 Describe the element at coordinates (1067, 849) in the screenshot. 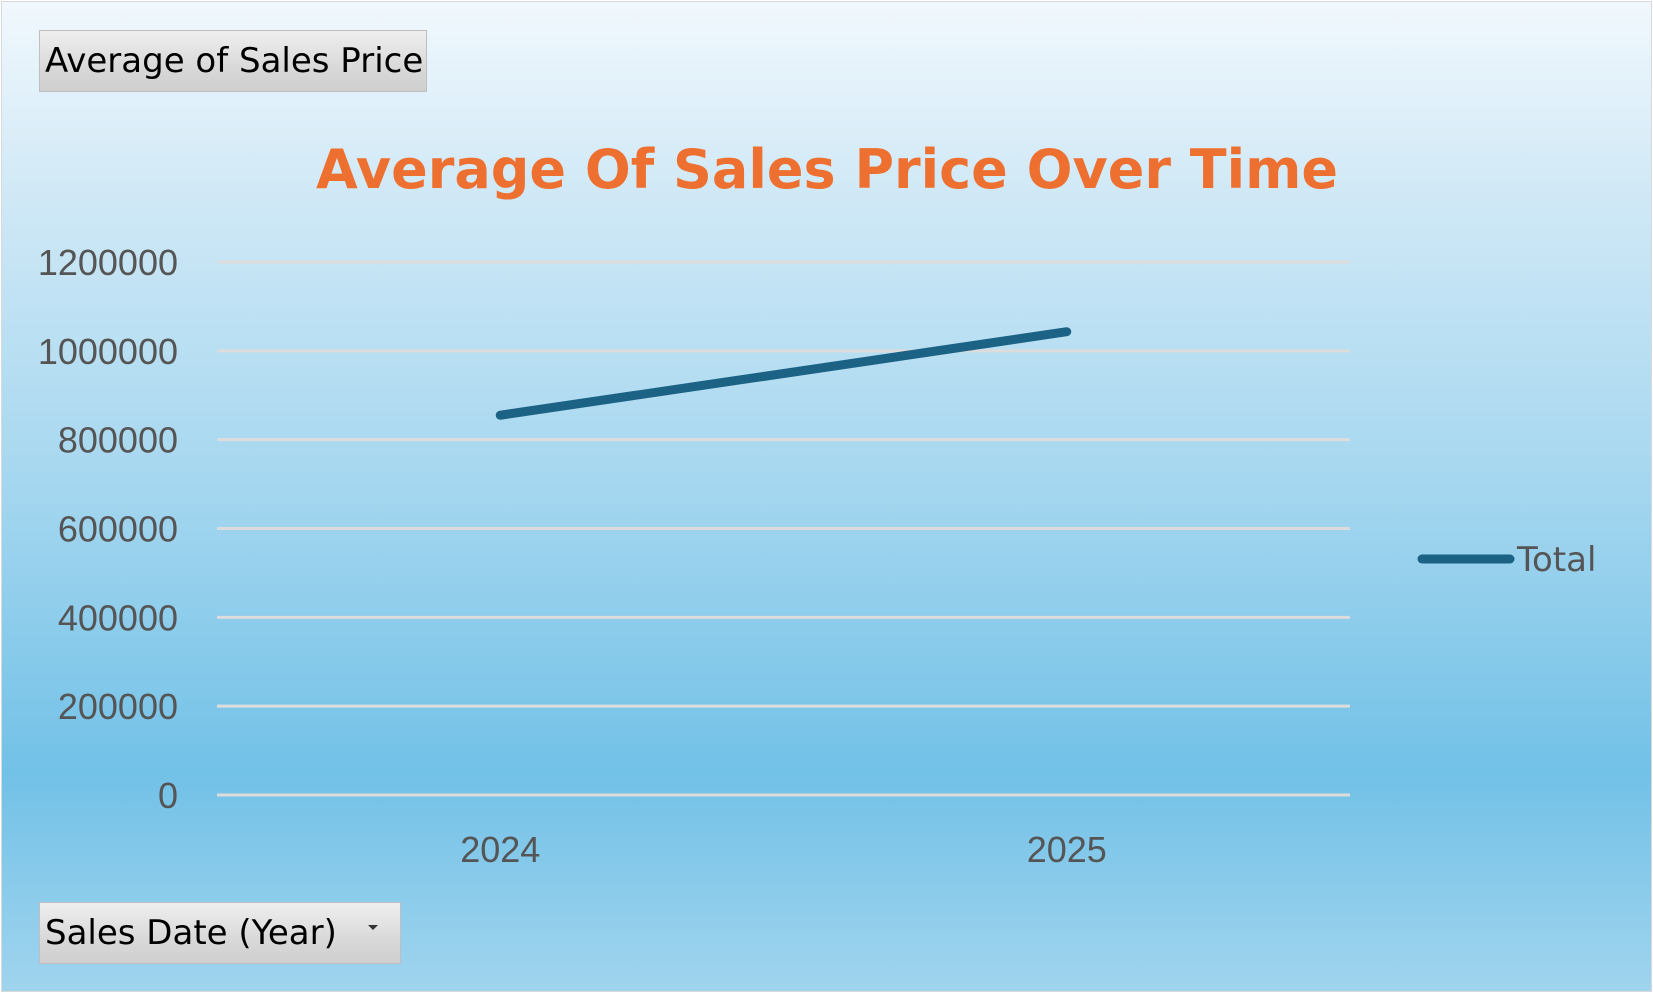

I see `x-tick-label: 2025` at that location.